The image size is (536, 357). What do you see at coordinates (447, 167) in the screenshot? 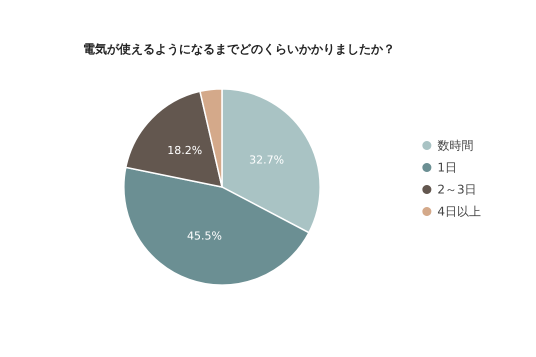
I see `legend-label: 1日` at bounding box center [447, 167].